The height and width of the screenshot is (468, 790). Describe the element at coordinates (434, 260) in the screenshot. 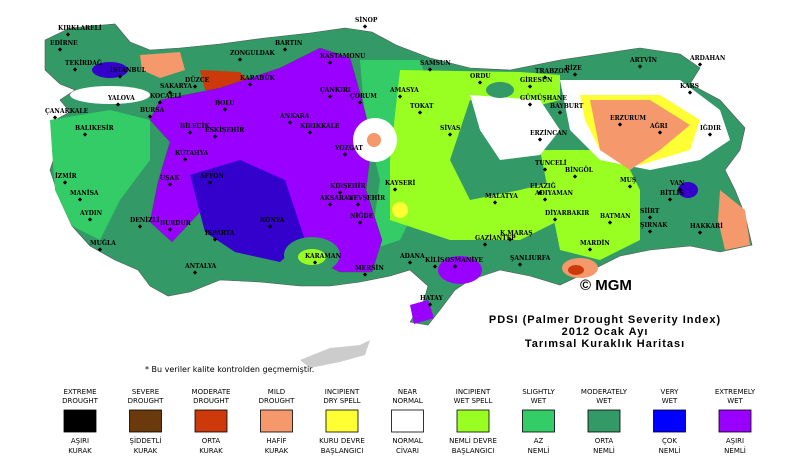

I see `city-label: KİLİS` at that location.